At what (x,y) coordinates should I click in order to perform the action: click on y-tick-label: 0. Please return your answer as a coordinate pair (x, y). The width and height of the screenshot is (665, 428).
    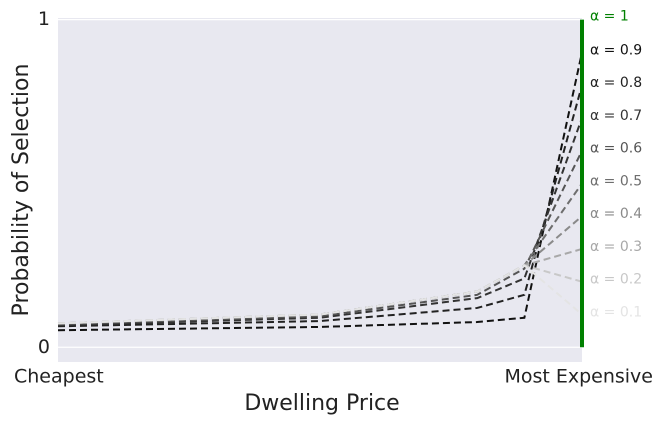
    Looking at the image, I should click on (44, 347).